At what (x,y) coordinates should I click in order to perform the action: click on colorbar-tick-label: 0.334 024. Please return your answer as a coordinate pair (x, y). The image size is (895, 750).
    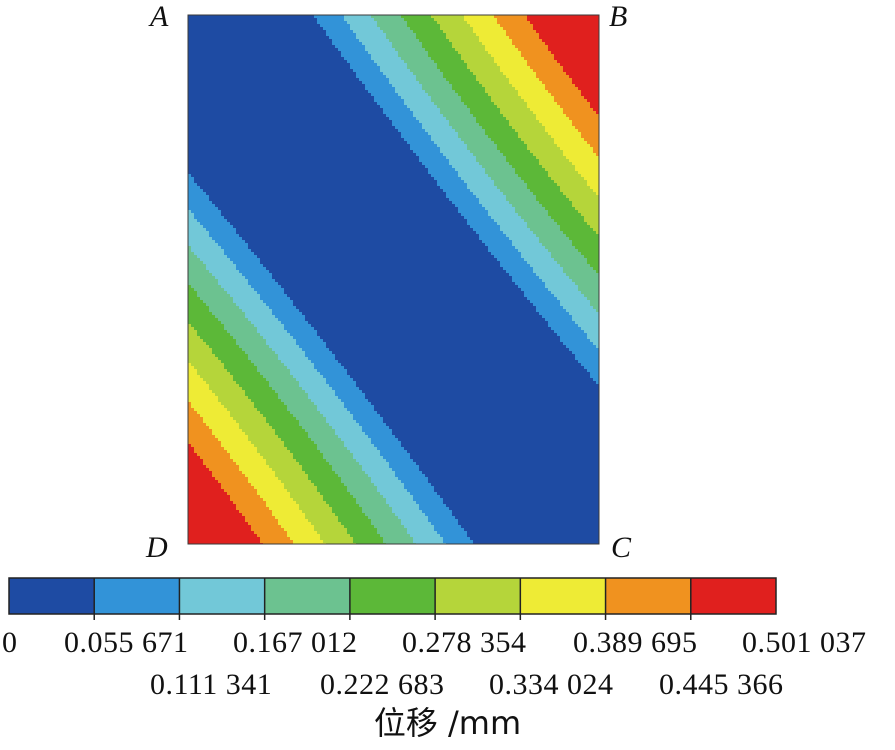
    Looking at the image, I should click on (551, 685).